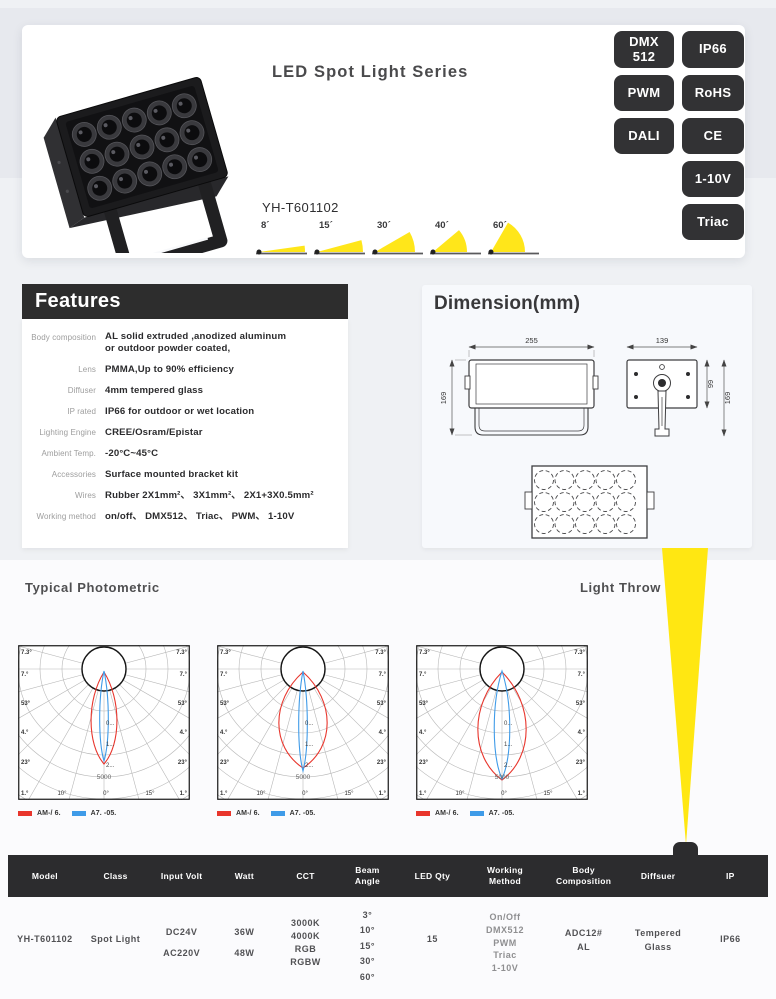 This screenshot has height=999, width=776. I want to click on plot-legend: AM-/ 6. A7. -05., so click(104, 813).